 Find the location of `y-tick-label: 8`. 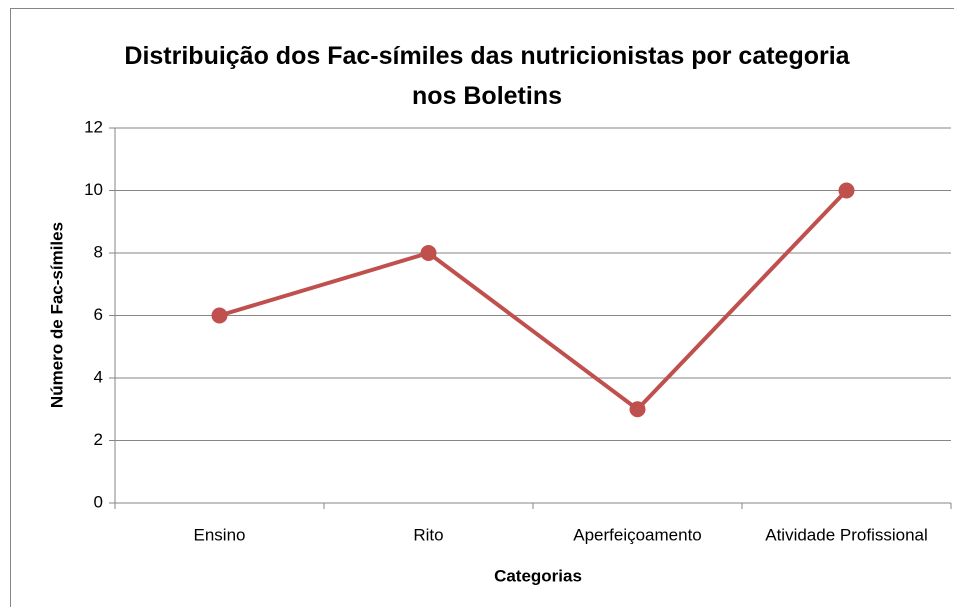

y-tick-label: 8 is located at coordinates (98, 251).